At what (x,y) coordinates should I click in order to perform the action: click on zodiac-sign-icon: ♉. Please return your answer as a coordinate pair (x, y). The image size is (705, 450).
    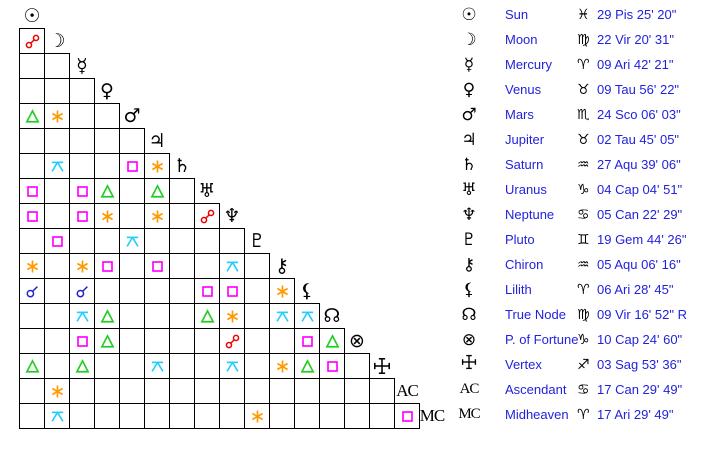
    Looking at the image, I should click on (583, 89).